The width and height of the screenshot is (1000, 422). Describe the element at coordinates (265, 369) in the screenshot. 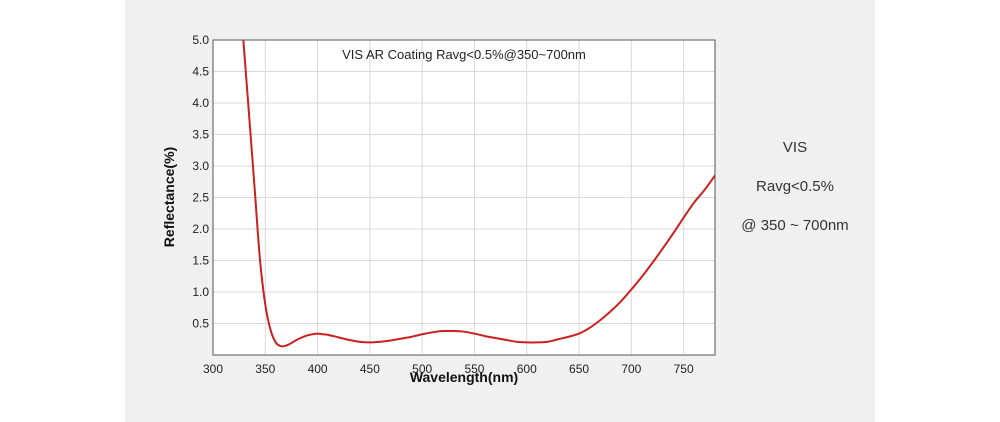

I see `x-tick-label: 350` at that location.